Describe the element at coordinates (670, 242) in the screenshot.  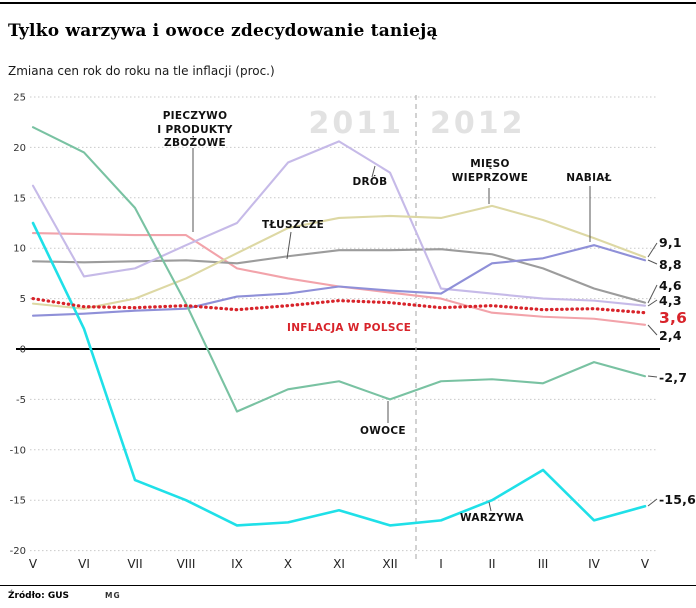
I see `end-value-mieso: 9,1` at that location.